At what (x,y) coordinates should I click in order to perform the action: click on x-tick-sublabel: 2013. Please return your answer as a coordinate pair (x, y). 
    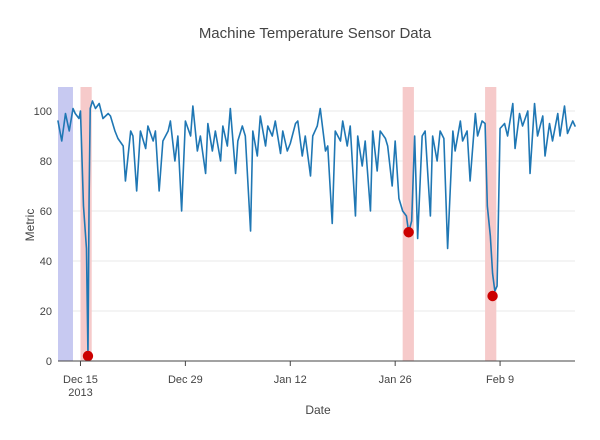
    Looking at the image, I should click on (80, 393).